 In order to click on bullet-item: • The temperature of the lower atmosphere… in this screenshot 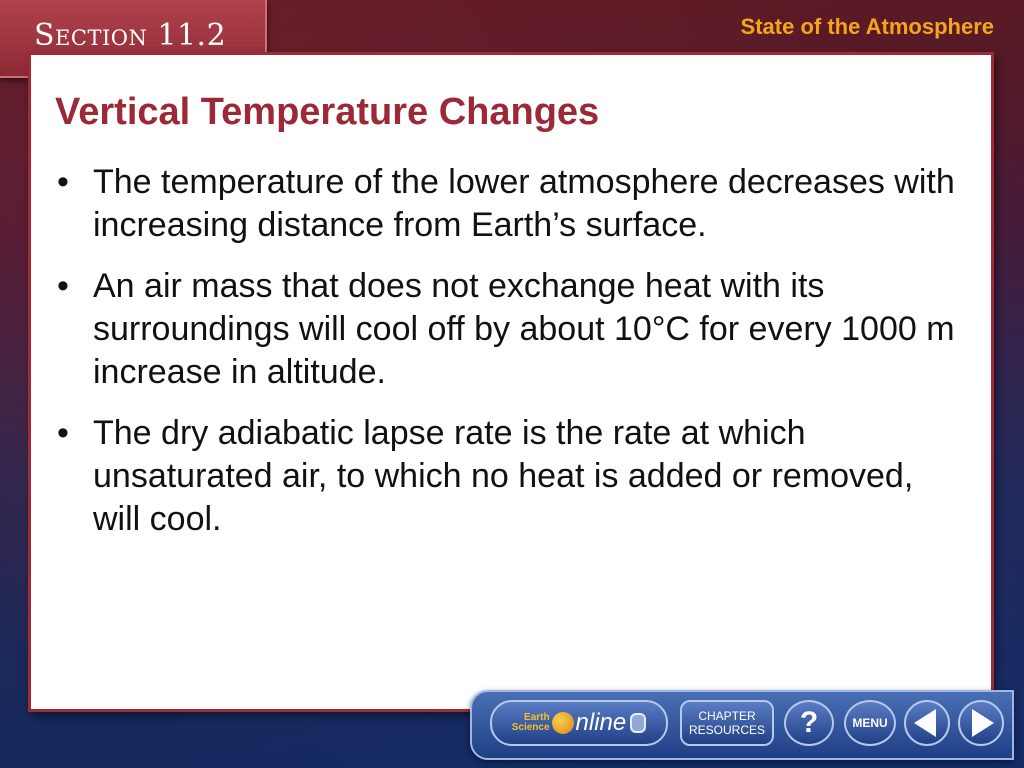, I will do `click(510, 204)`.